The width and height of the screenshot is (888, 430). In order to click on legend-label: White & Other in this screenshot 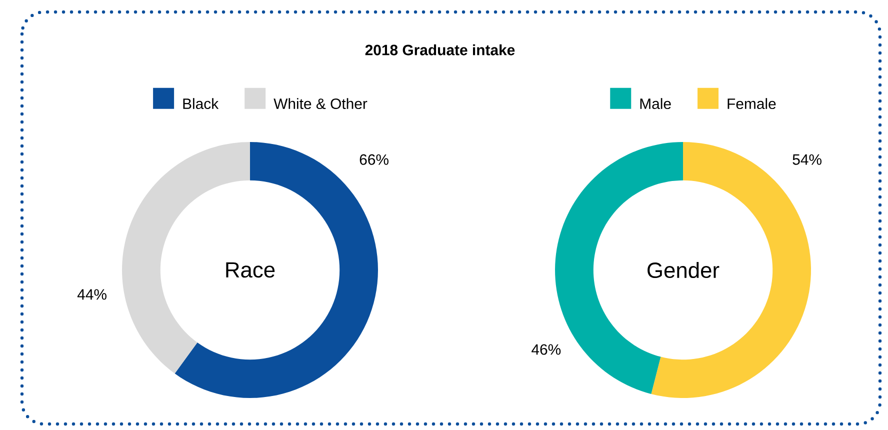, I will do `click(321, 104)`.